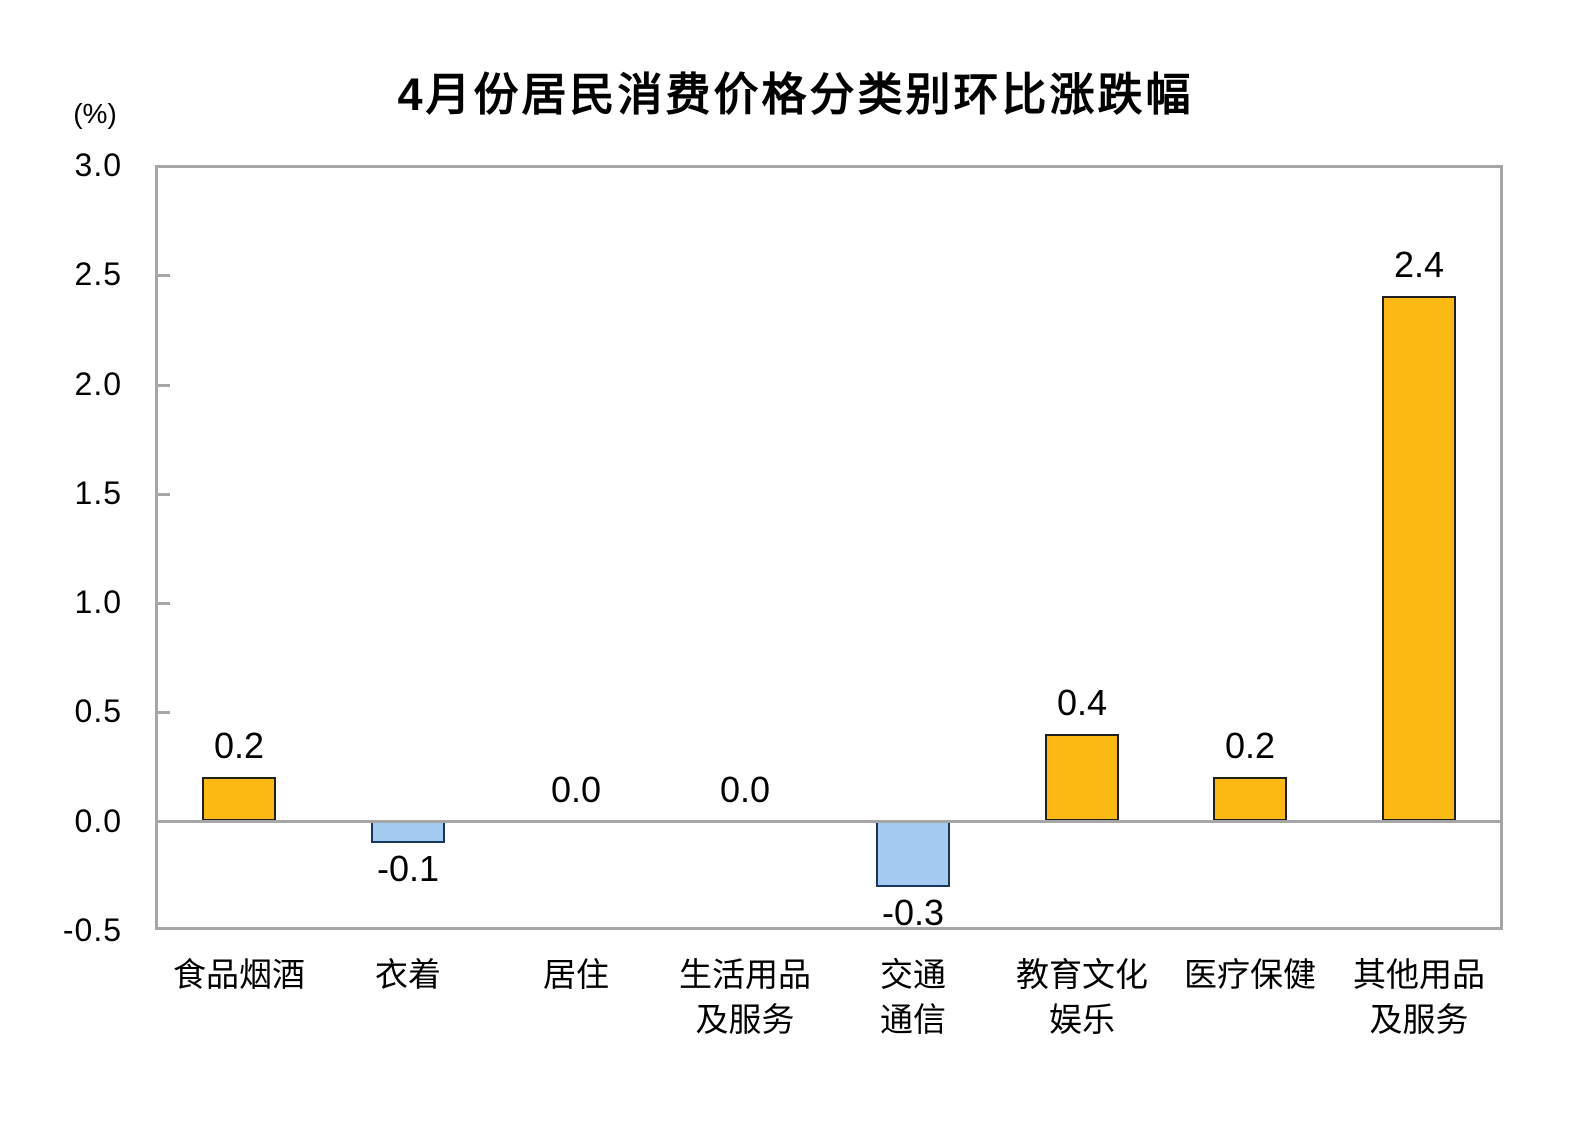  What do you see at coordinates (98, 602) in the screenshot?
I see `y-axis-tick-label: 1.0` at bounding box center [98, 602].